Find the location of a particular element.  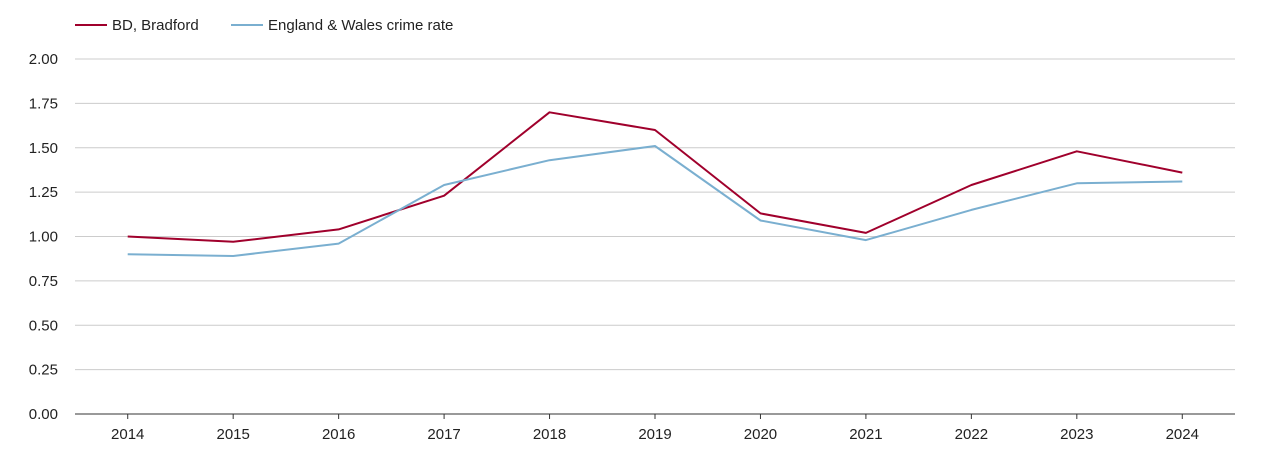

x-tick-label: 2015 is located at coordinates (232, 434).